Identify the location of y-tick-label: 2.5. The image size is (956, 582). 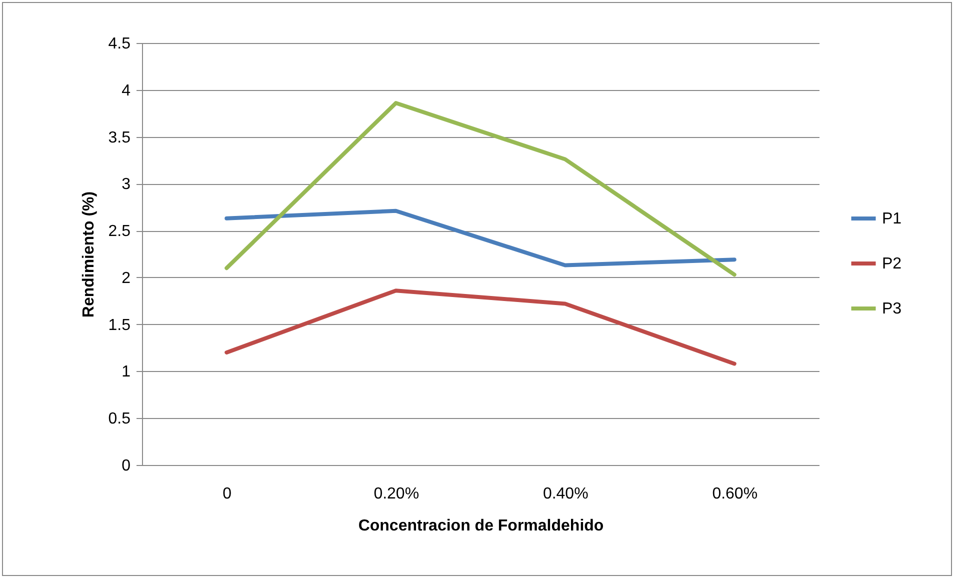
(119, 231).